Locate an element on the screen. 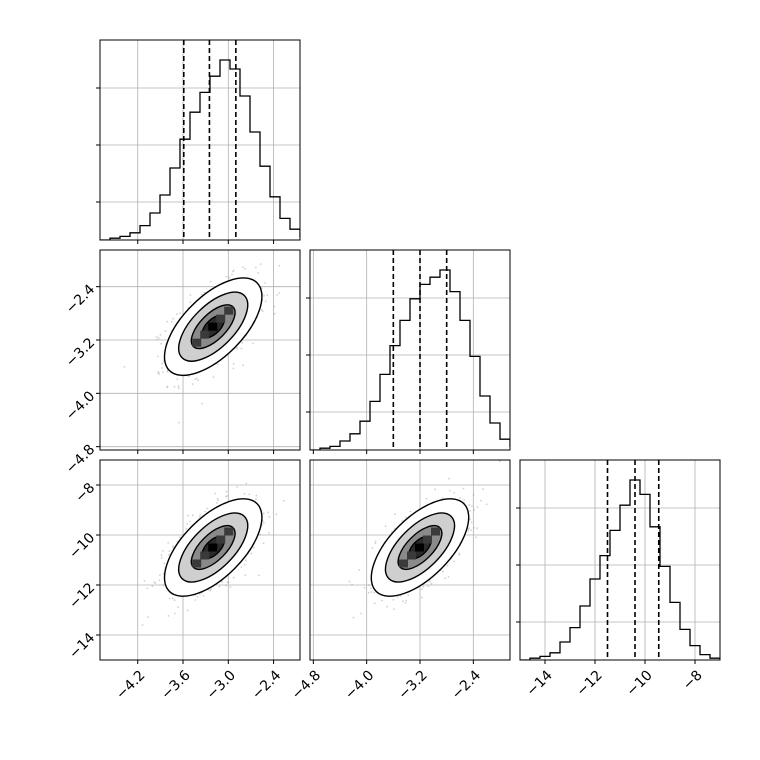  panel-area is located at coordinates (410, 560).